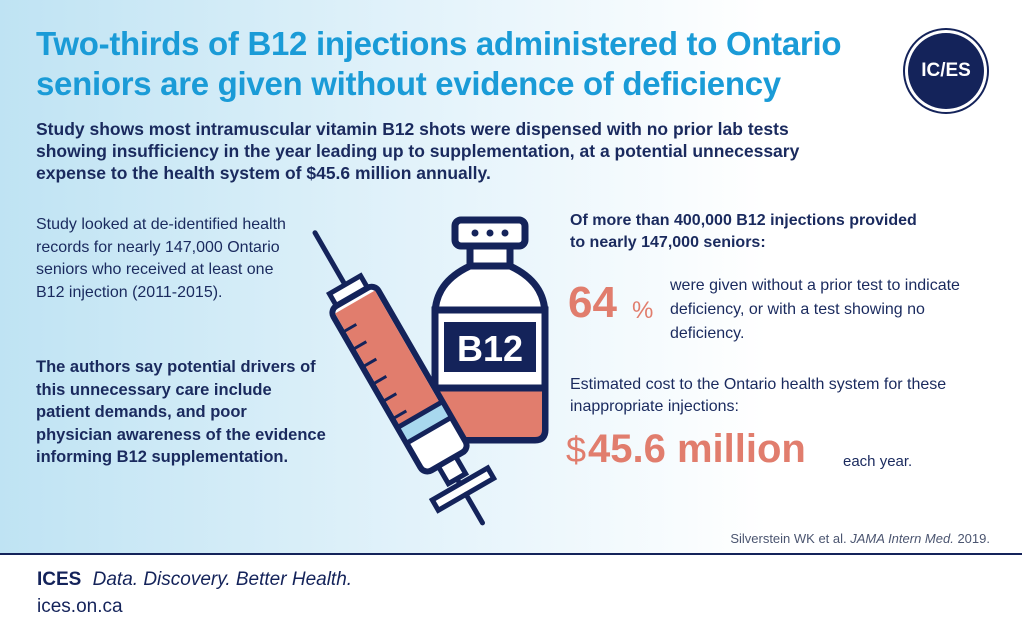  I want to click on vial-icon: B12, so click(490, 330).